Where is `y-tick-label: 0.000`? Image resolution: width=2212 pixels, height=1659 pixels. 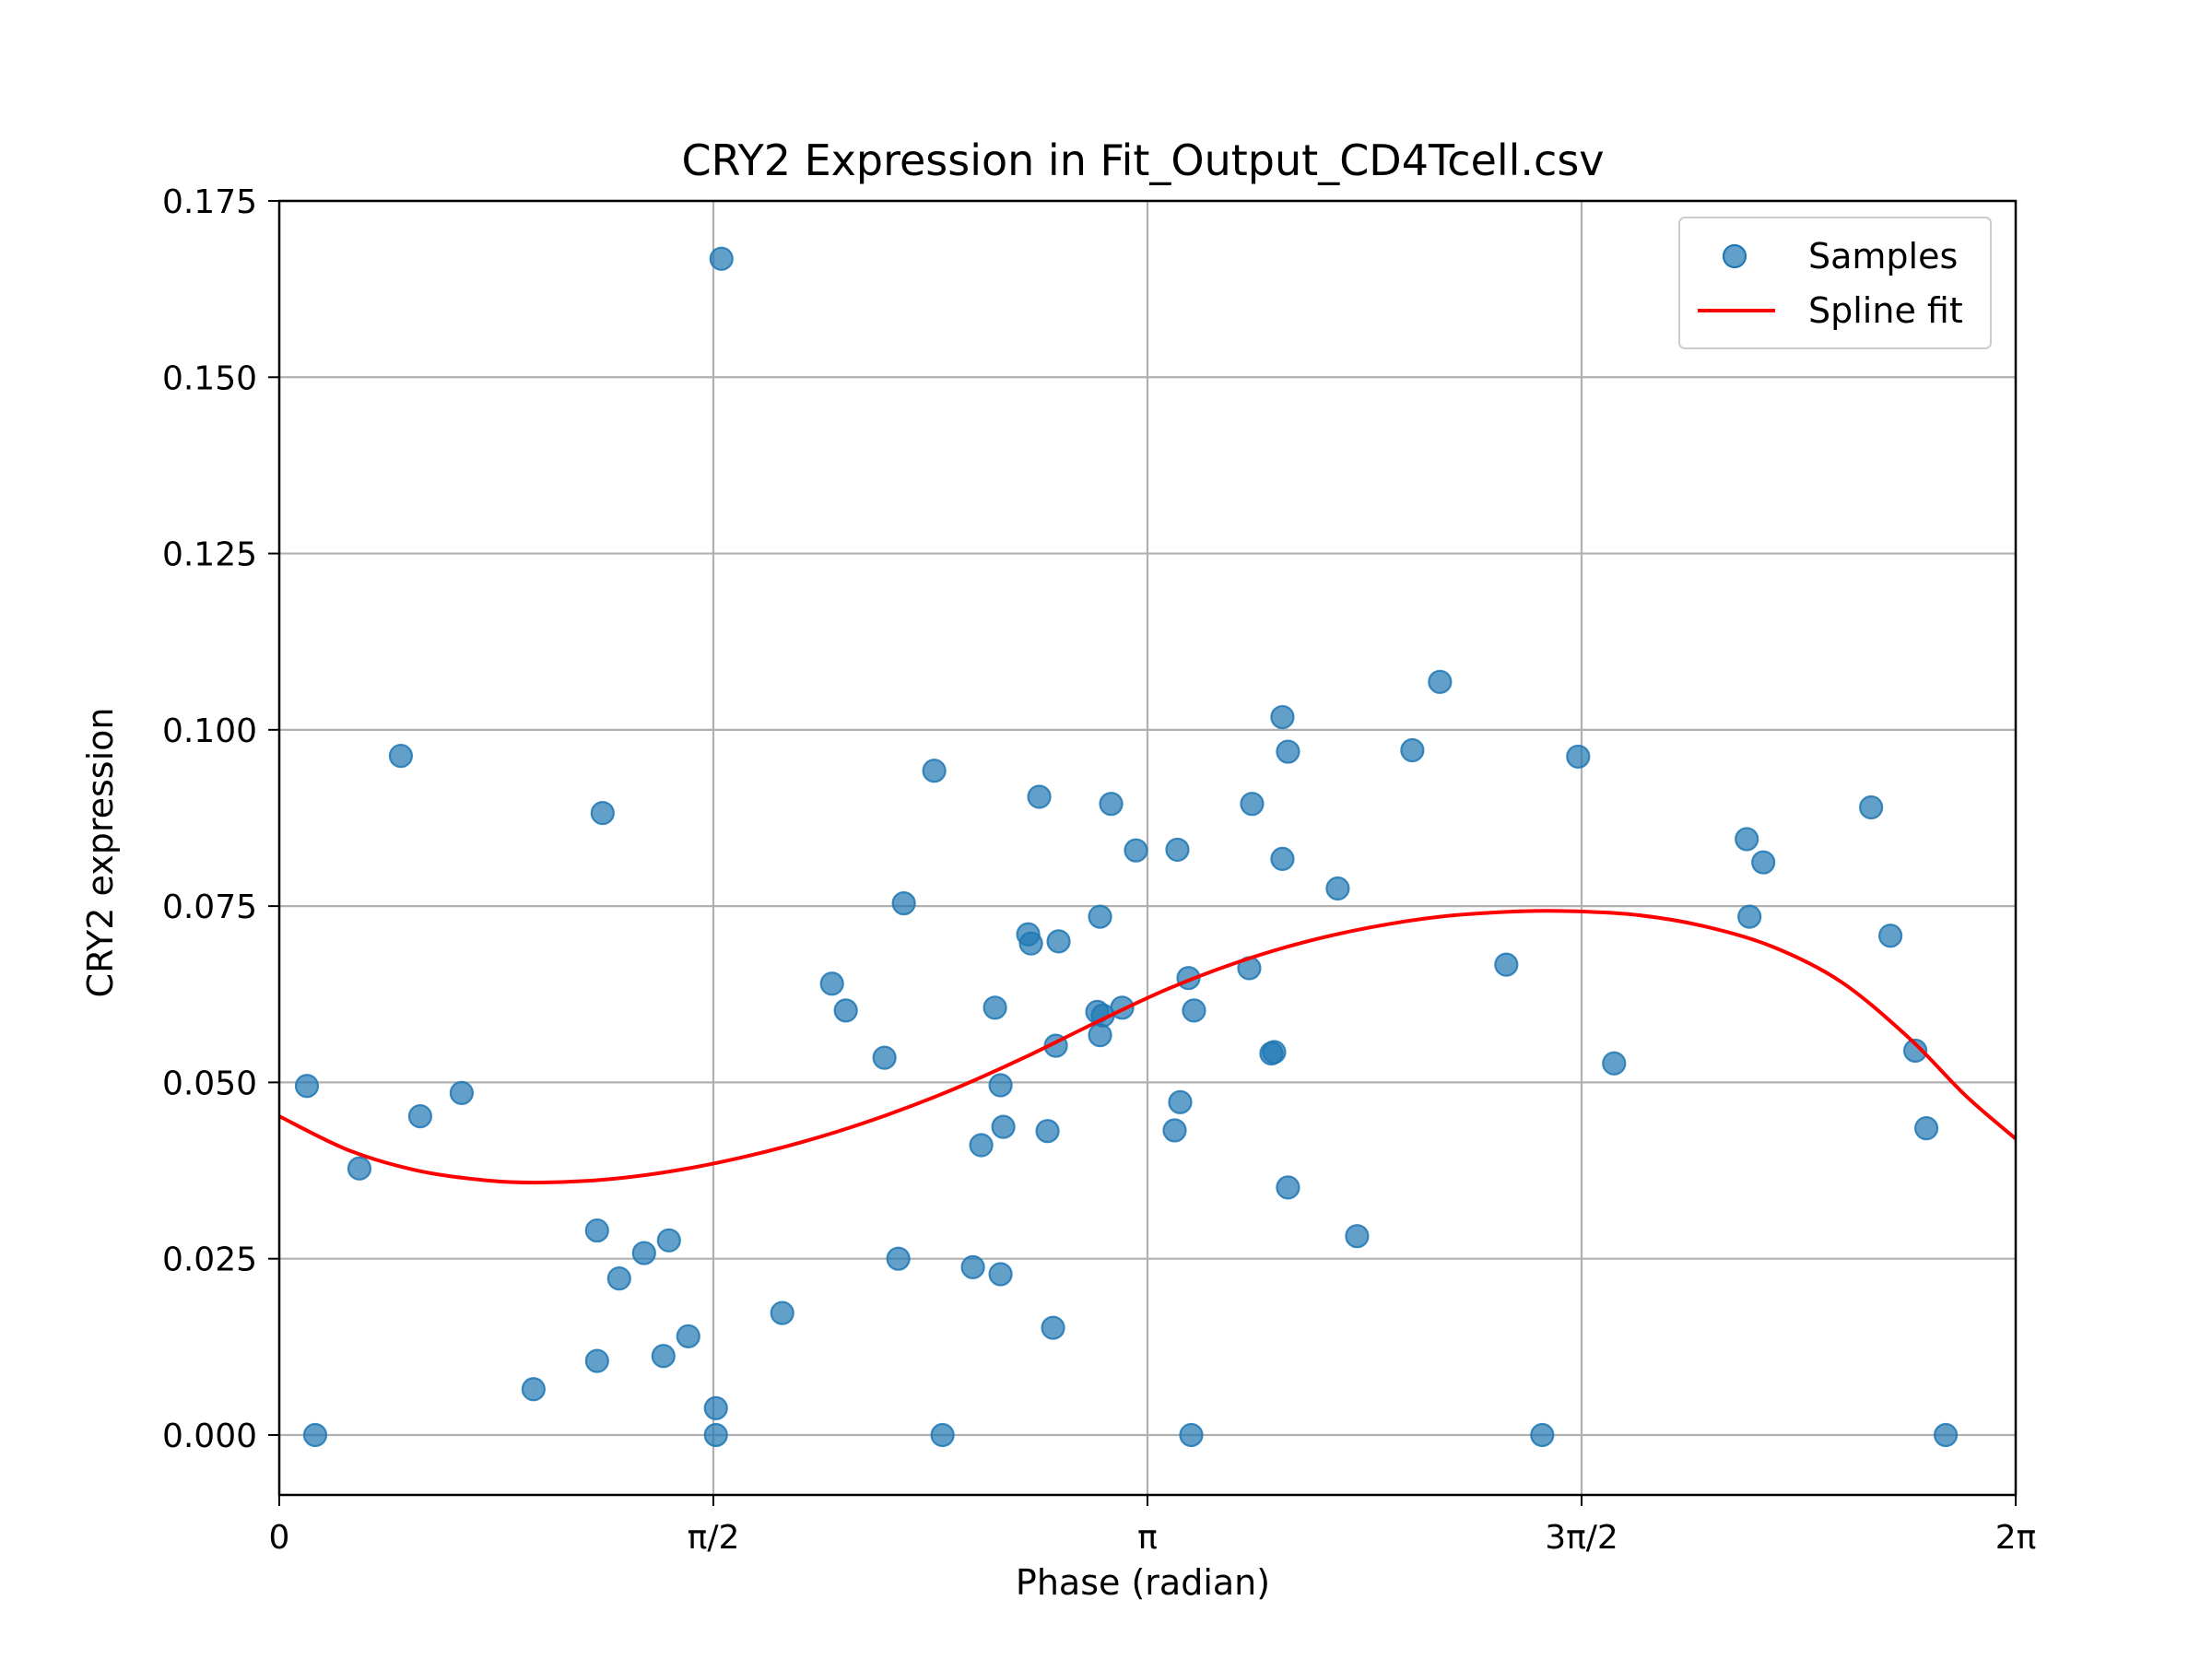 y-tick-label: 0.000 is located at coordinates (209, 1436).